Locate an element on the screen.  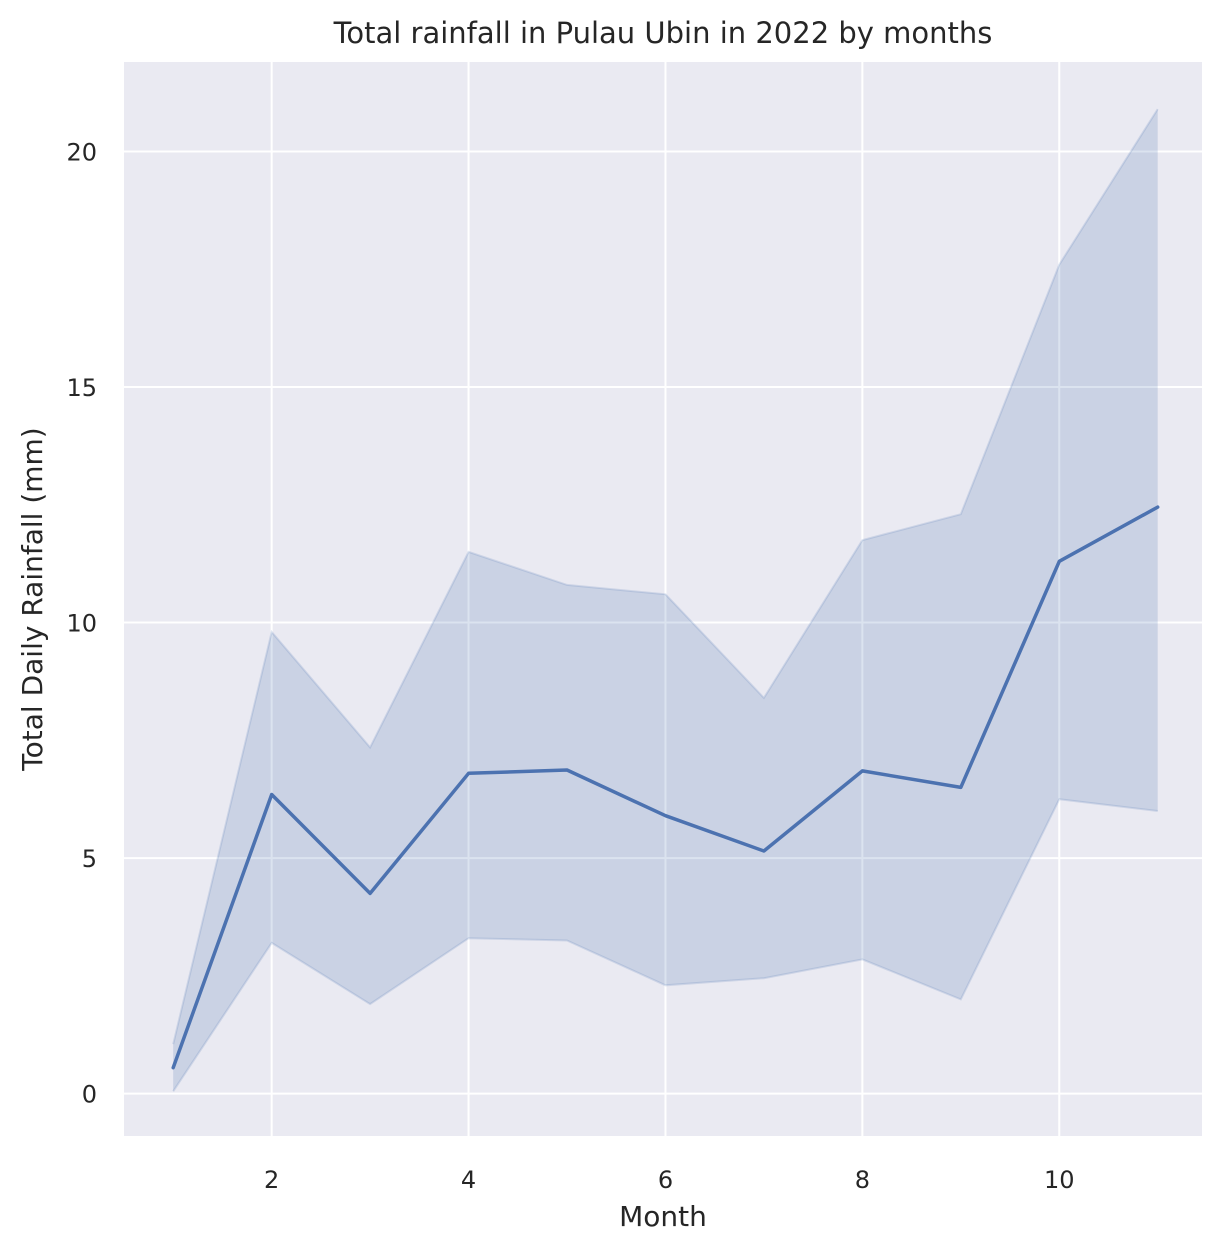
x-tick-label: 4 is located at coordinates (468, 1180).